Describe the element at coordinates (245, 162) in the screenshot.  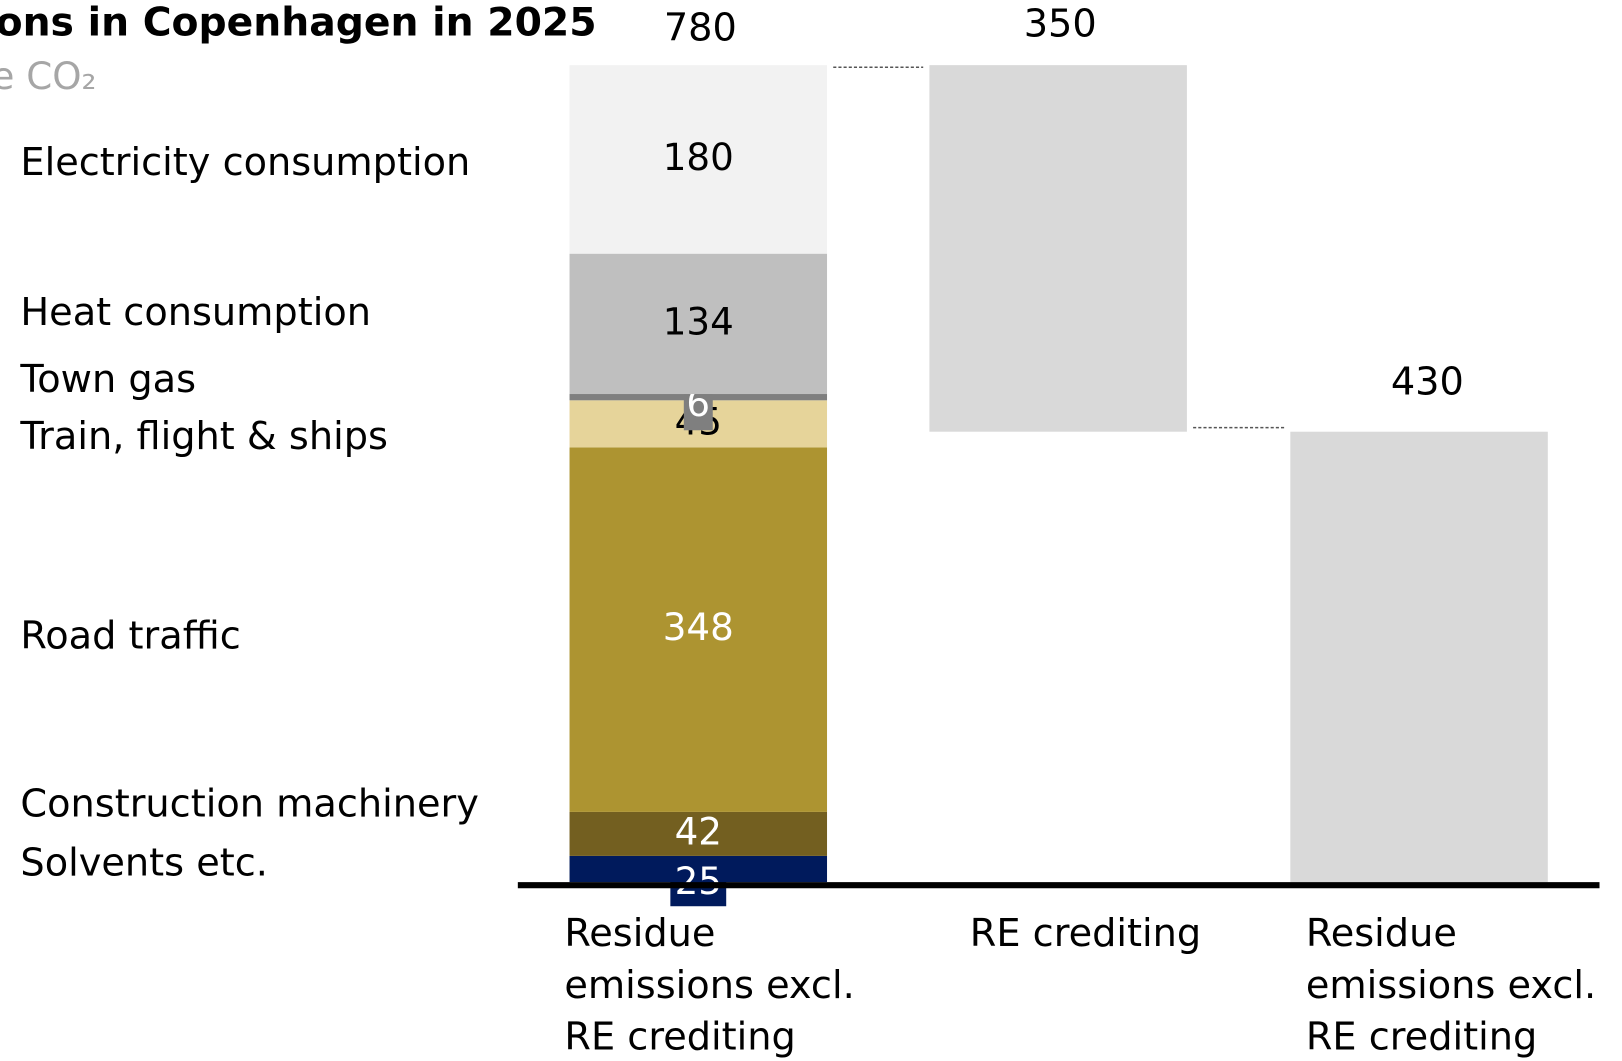
I see `legend-label: Electricity consumption` at that location.